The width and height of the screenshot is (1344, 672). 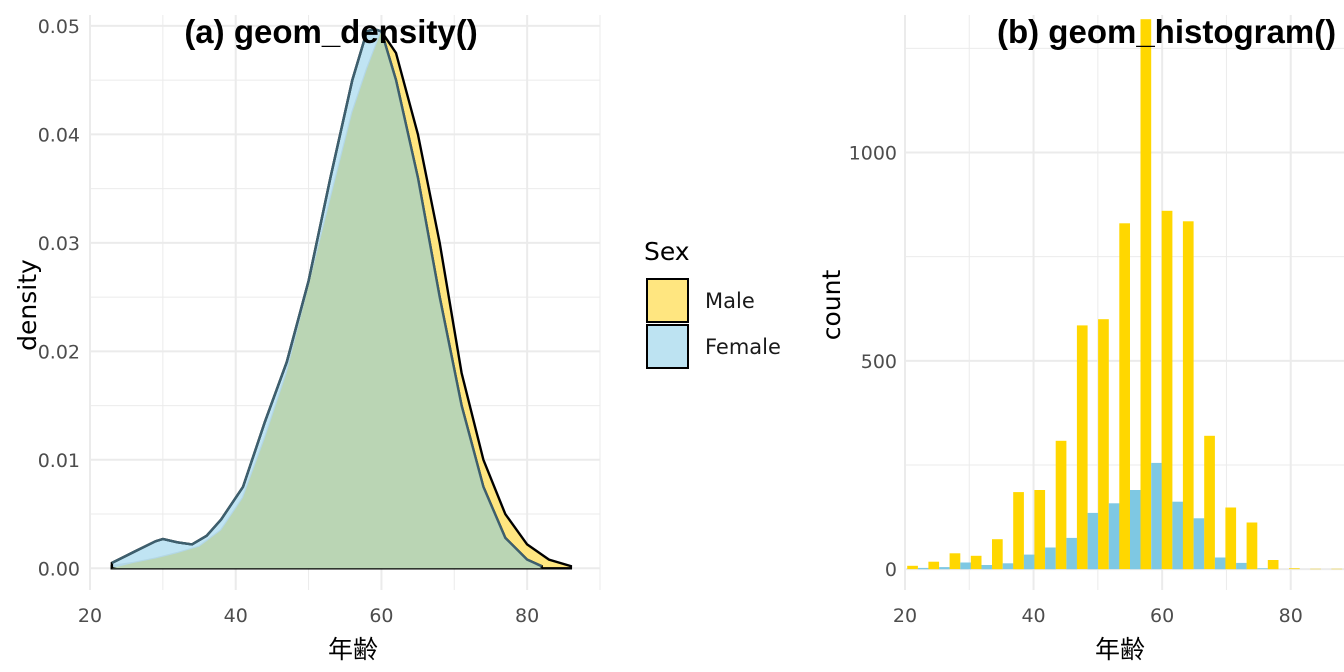 I want to click on histogram-x-axis-title: 年齢, so click(x=1120, y=649).